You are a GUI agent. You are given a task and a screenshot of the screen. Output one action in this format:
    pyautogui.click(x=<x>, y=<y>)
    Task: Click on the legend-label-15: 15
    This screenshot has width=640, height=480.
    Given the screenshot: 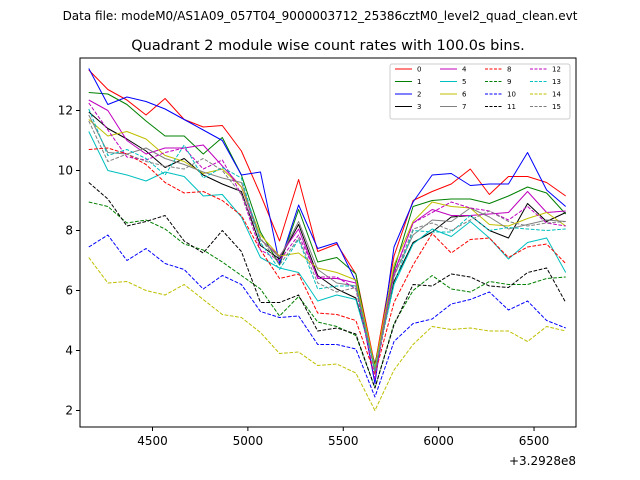 What is the action you would take?
    pyautogui.click(x=556, y=107)
    